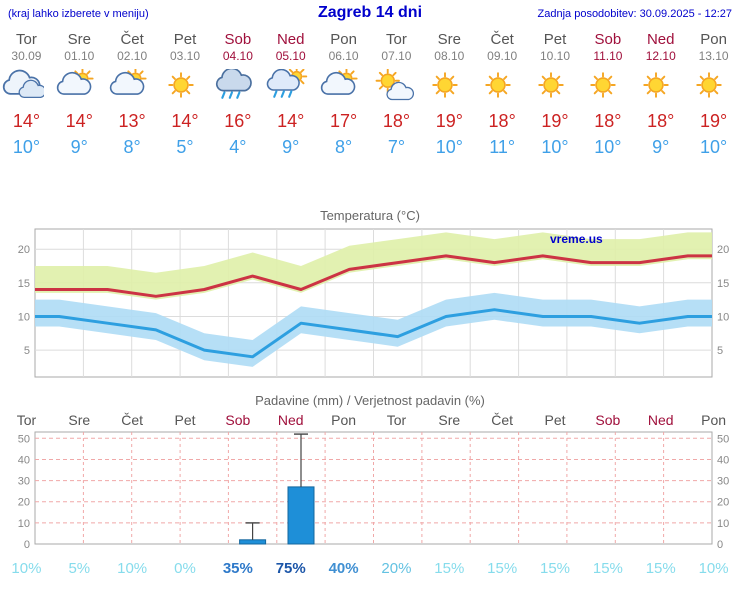  I want to click on forecast-day: Sre 01.10 14° 9°, so click(79, 94).